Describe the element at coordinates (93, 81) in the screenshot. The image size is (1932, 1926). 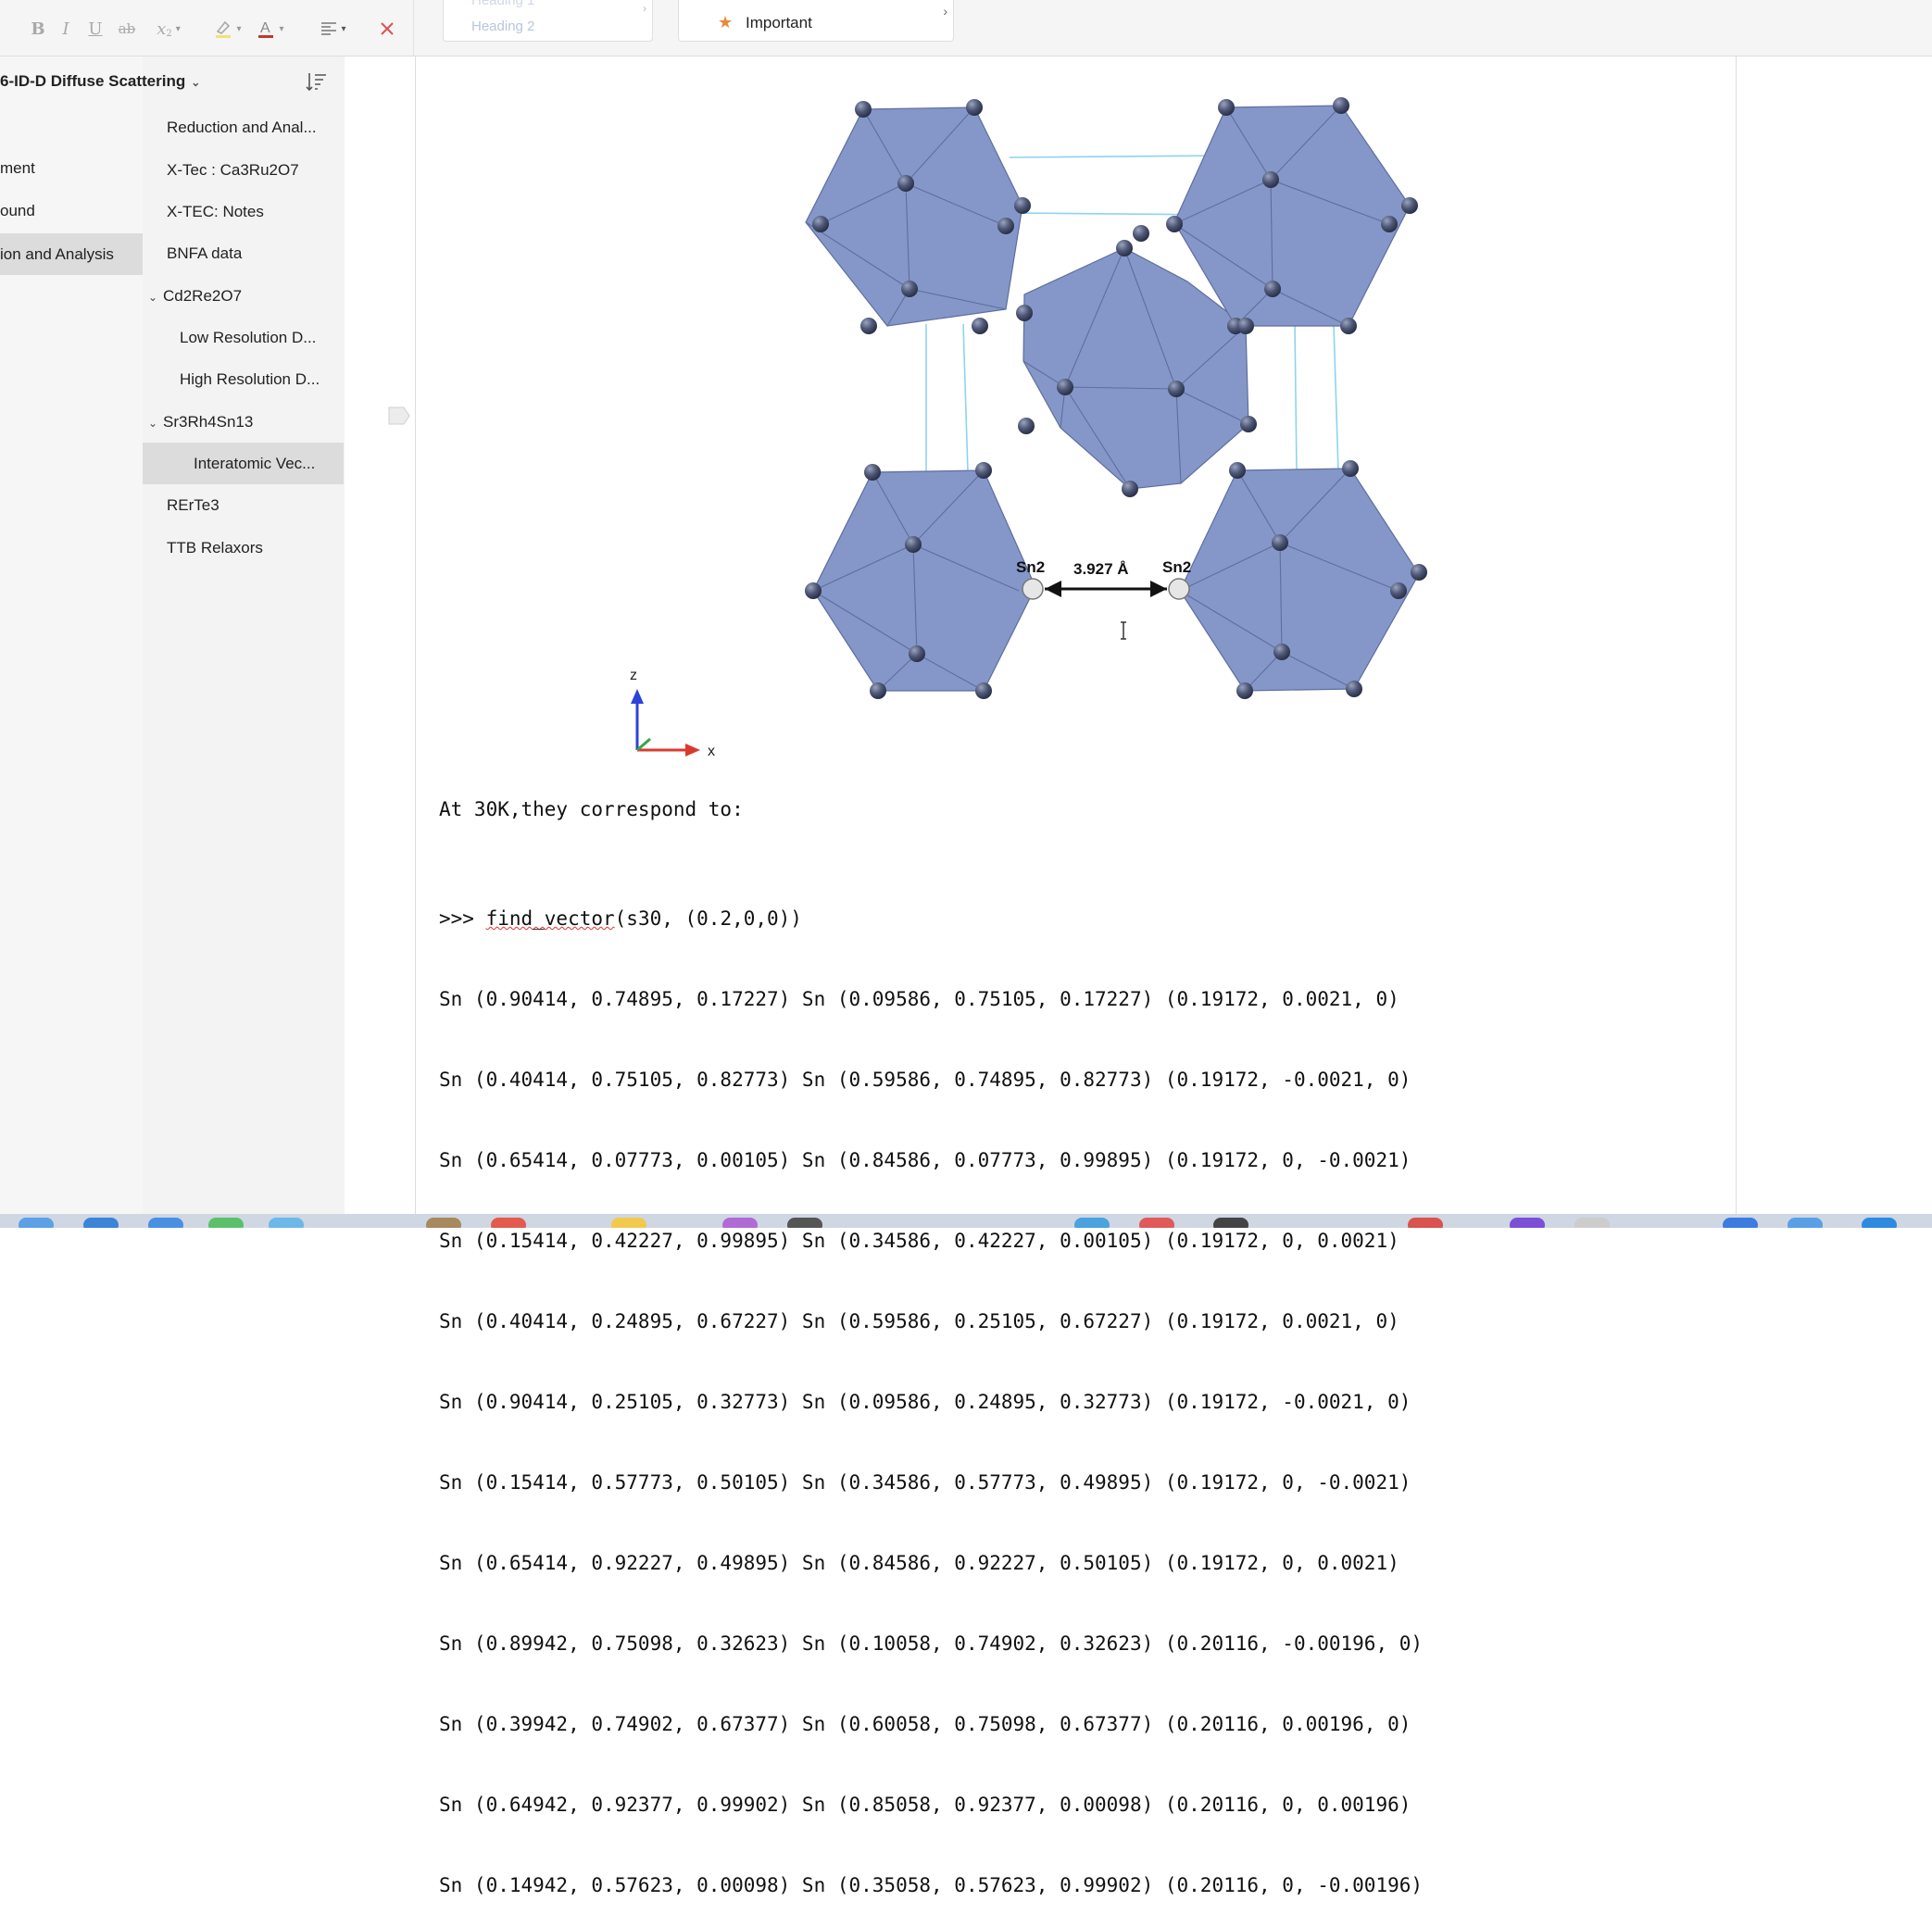
I see `notebook-title: 6-ID-D Diffuse Scattering` at that location.